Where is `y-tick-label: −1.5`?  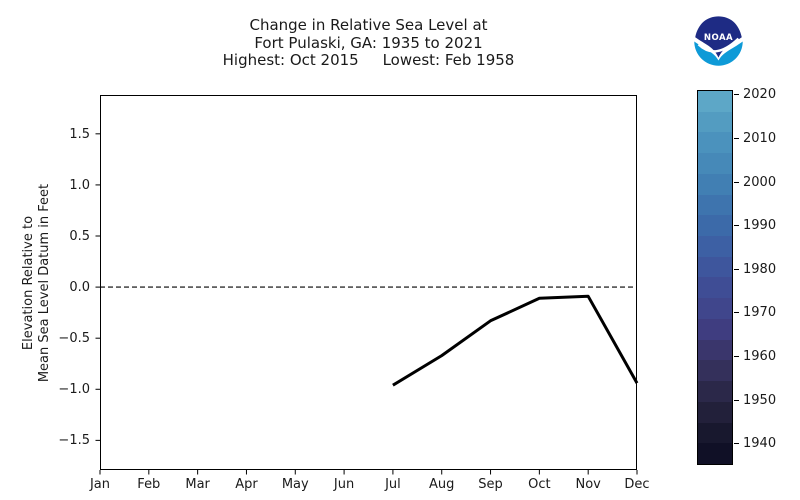 y-tick-label: −1.5 is located at coordinates (74, 441).